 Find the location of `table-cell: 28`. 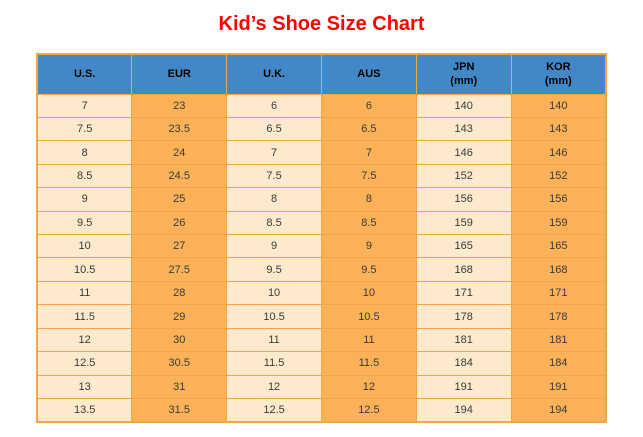

table-cell: 28 is located at coordinates (179, 293).